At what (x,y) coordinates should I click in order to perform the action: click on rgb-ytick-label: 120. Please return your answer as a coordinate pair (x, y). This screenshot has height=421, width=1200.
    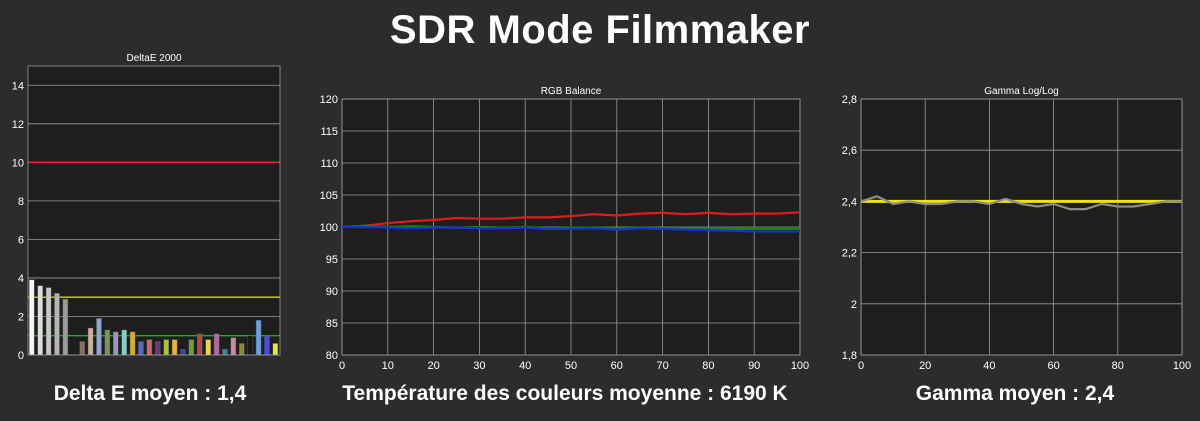
    Looking at the image, I should click on (329, 100).